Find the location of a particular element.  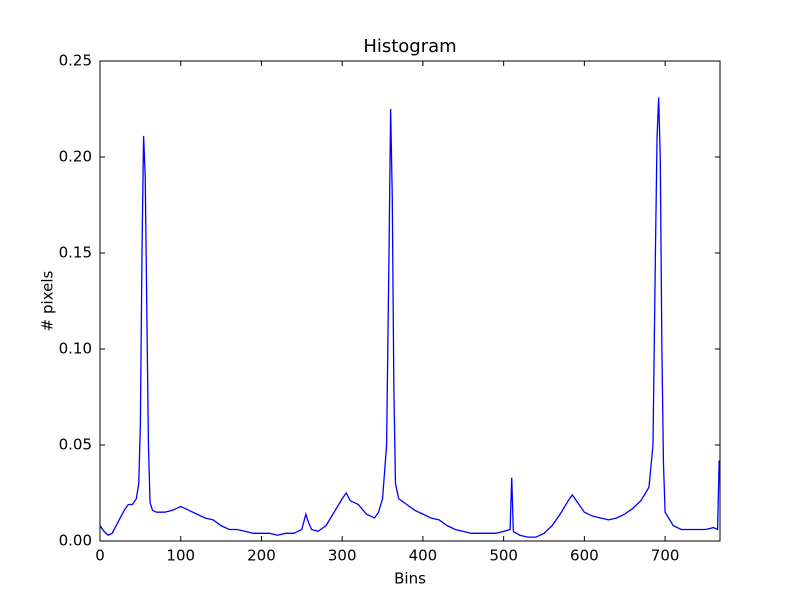

y-tick-label: 0.15 is located at coordinates (75, 253).